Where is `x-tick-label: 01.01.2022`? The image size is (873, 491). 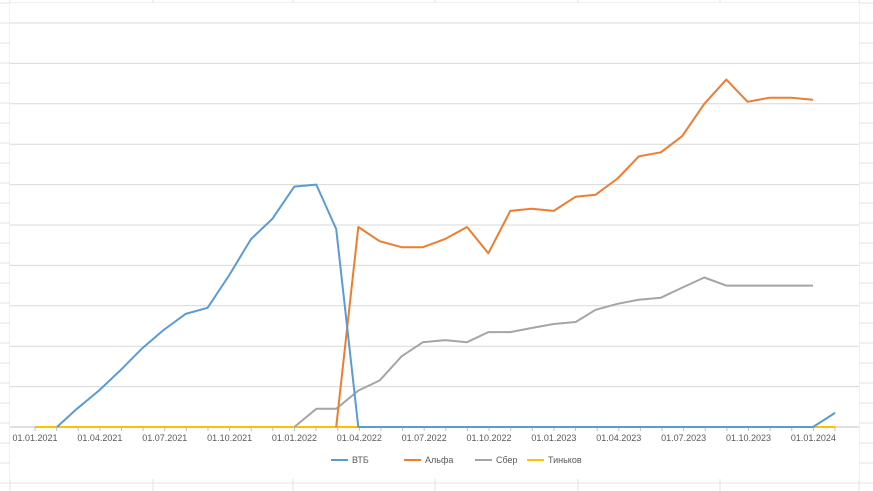
x-tick-label: 01.01.2022 is located at coordinates (294, 438).